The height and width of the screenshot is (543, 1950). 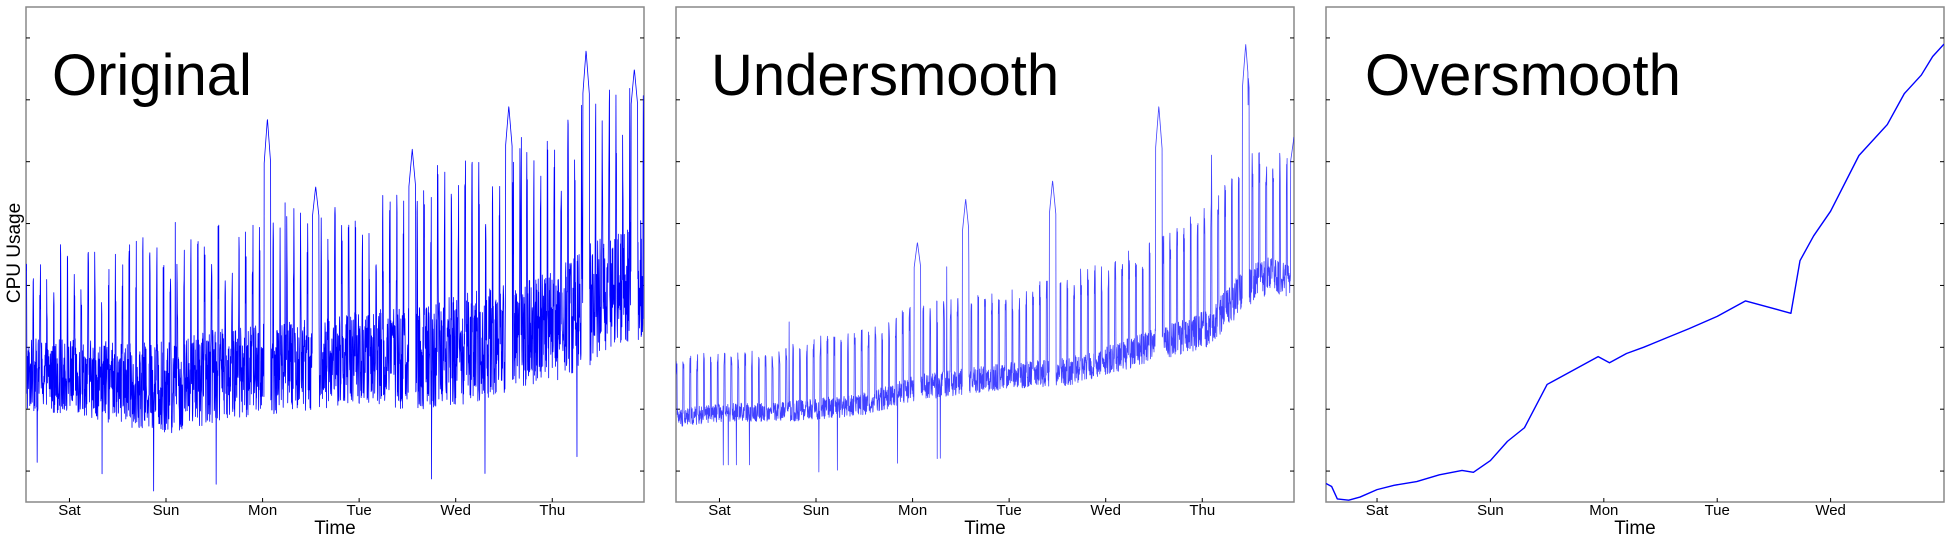 What do you see at coordinates (1523, 75) in the screenshot?
I see `panel-title: Oversmooth` at bounding box center [1523, 75].